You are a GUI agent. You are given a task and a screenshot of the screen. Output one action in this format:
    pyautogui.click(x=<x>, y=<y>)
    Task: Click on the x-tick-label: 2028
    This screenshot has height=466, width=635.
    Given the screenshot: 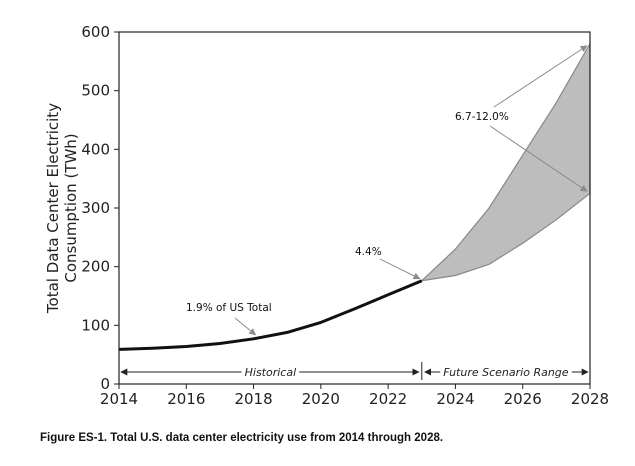 What is the action you would take?
    pyautogui.click(x=590, y=399)
    